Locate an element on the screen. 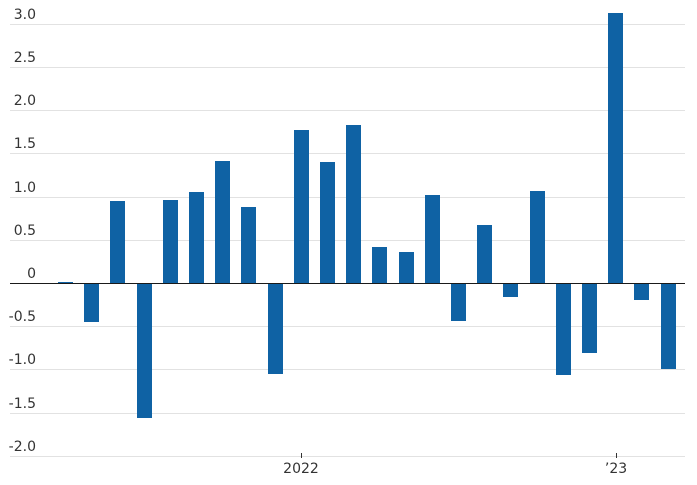  y-tick-label: -0.5 is located at coordinates (22, 317).